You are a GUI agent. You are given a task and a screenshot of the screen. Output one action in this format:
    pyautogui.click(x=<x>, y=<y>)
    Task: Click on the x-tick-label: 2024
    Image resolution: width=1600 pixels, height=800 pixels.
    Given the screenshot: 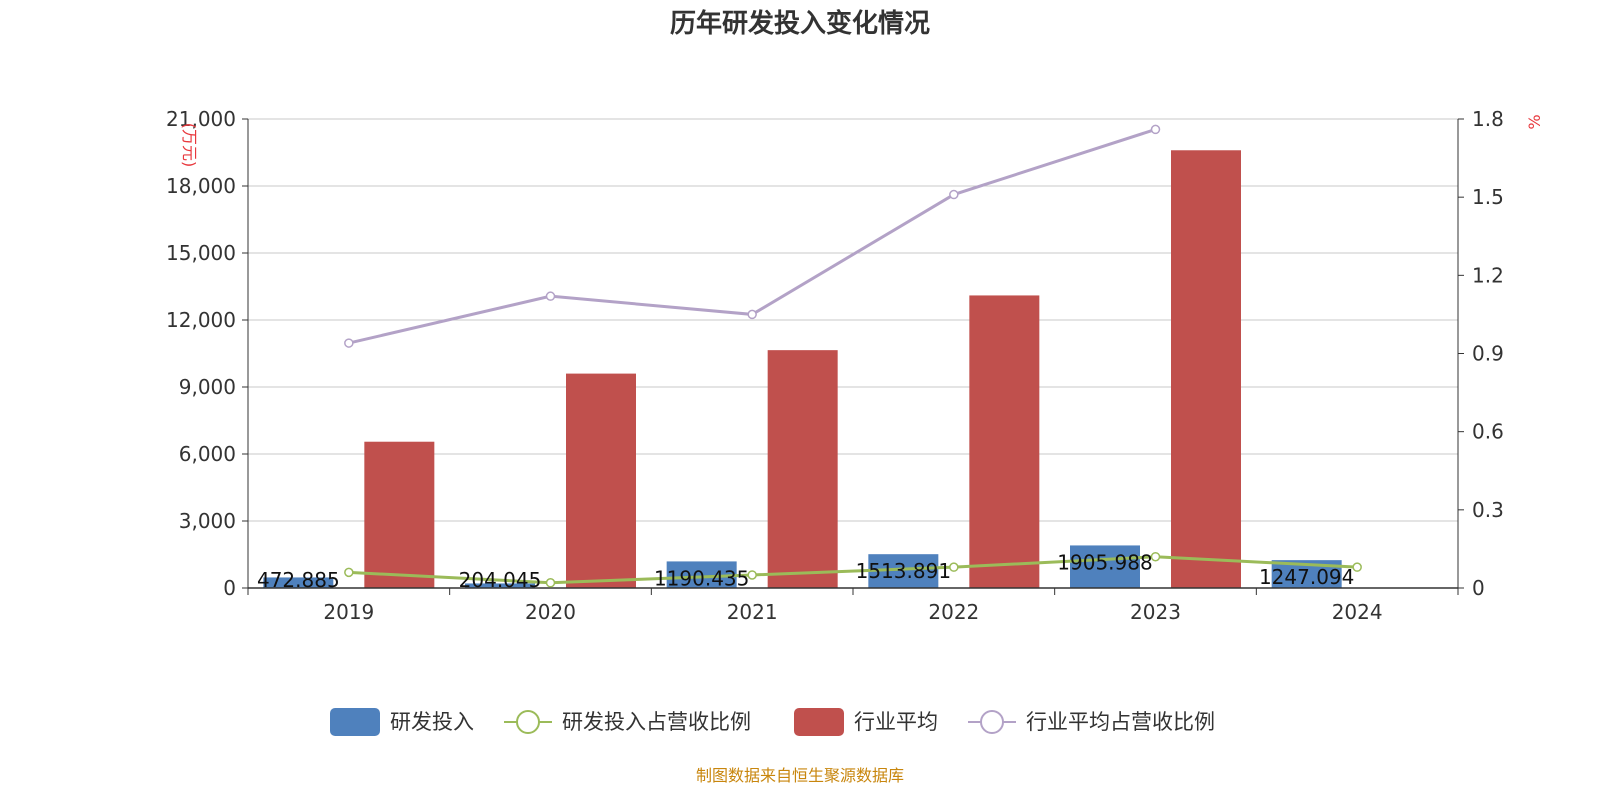 What is the action you would take?
    pyautogui.click(x=1357, y=612)
    